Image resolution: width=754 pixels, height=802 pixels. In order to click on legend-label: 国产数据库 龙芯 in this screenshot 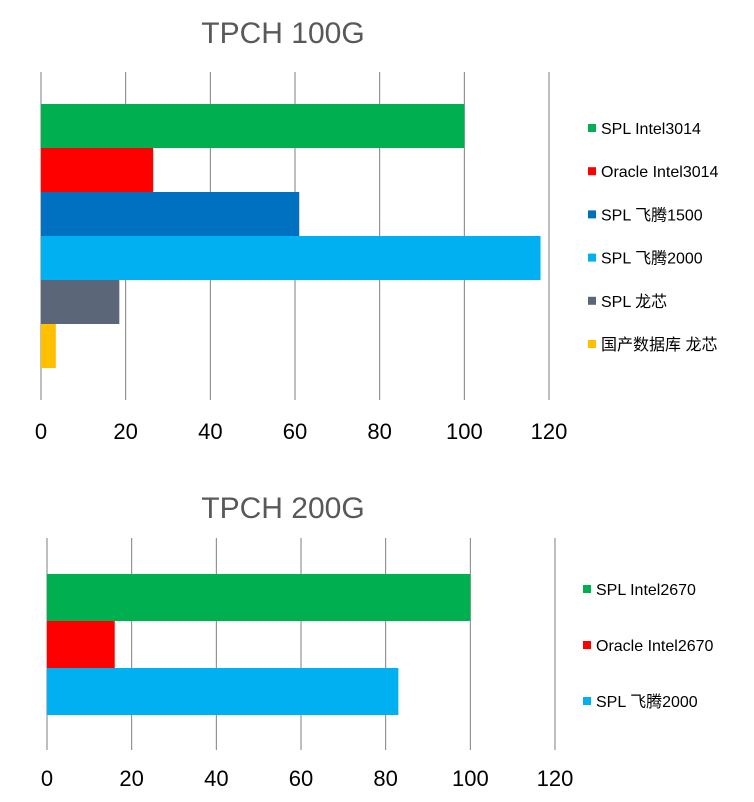, I will do `click(659, 345)`.